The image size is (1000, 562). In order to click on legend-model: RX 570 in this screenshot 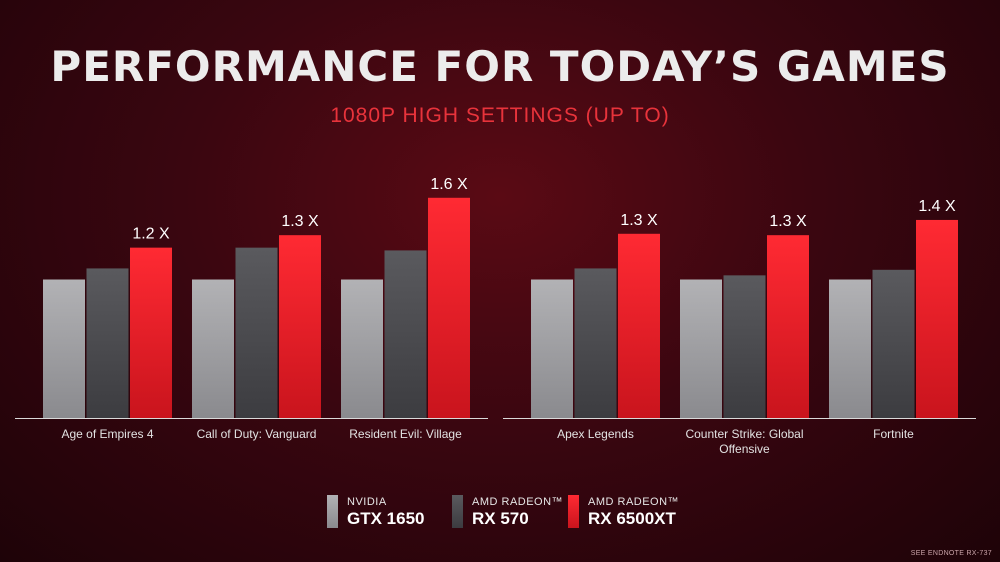, I will do `click(500, 518)`.